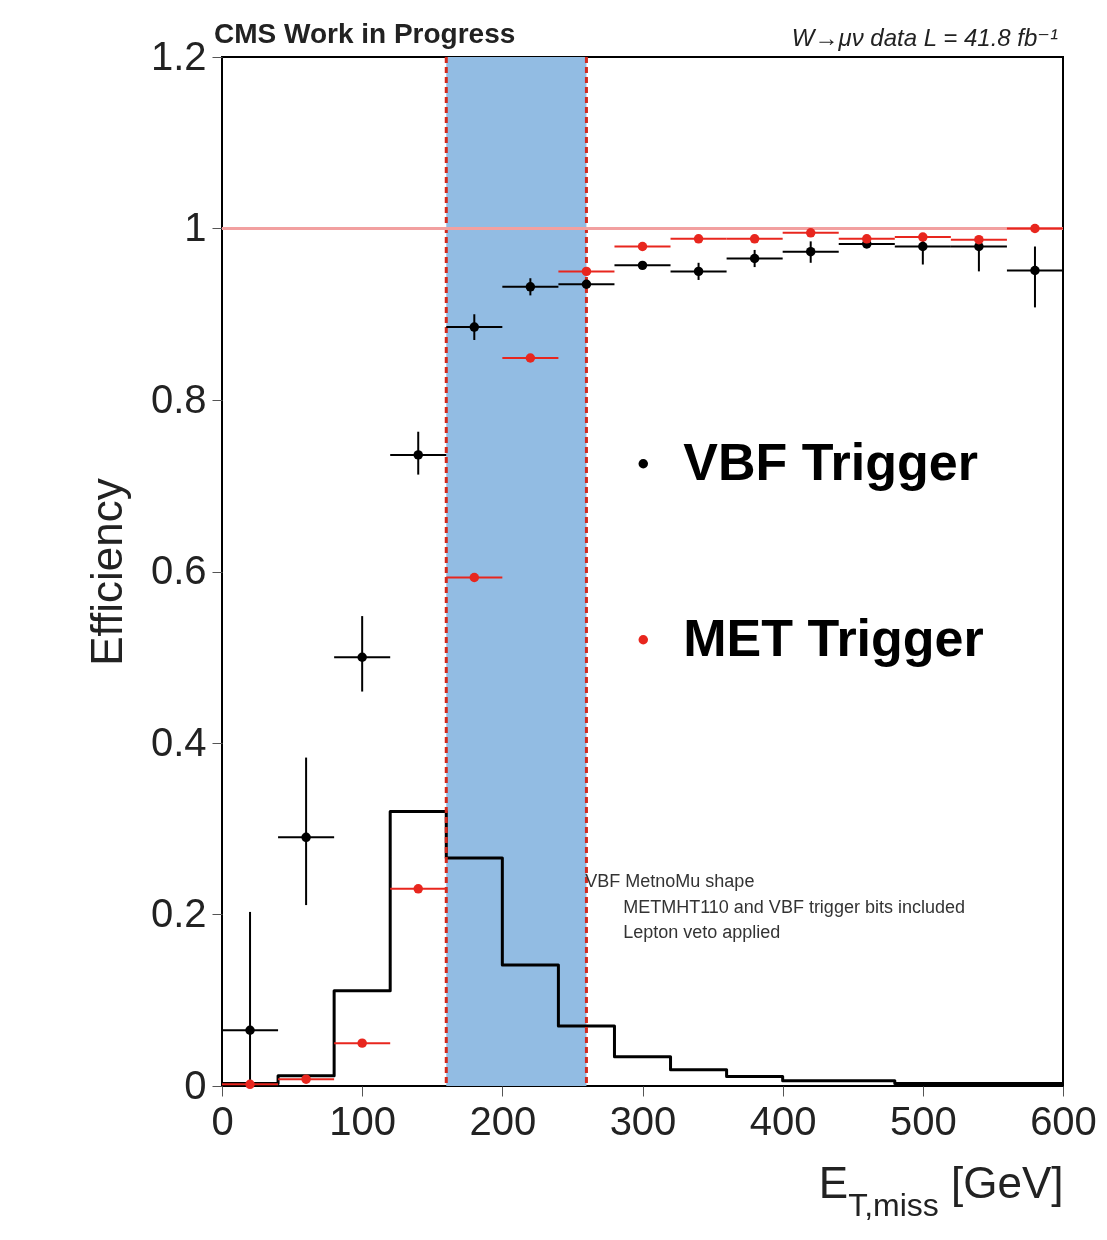 The height and width of the screenshot is (1240, 1107). What do you see at coordinates (643, 1120) in the screenshot?
I see `x-tick-label: 300` at bounding box center [643, 1120].